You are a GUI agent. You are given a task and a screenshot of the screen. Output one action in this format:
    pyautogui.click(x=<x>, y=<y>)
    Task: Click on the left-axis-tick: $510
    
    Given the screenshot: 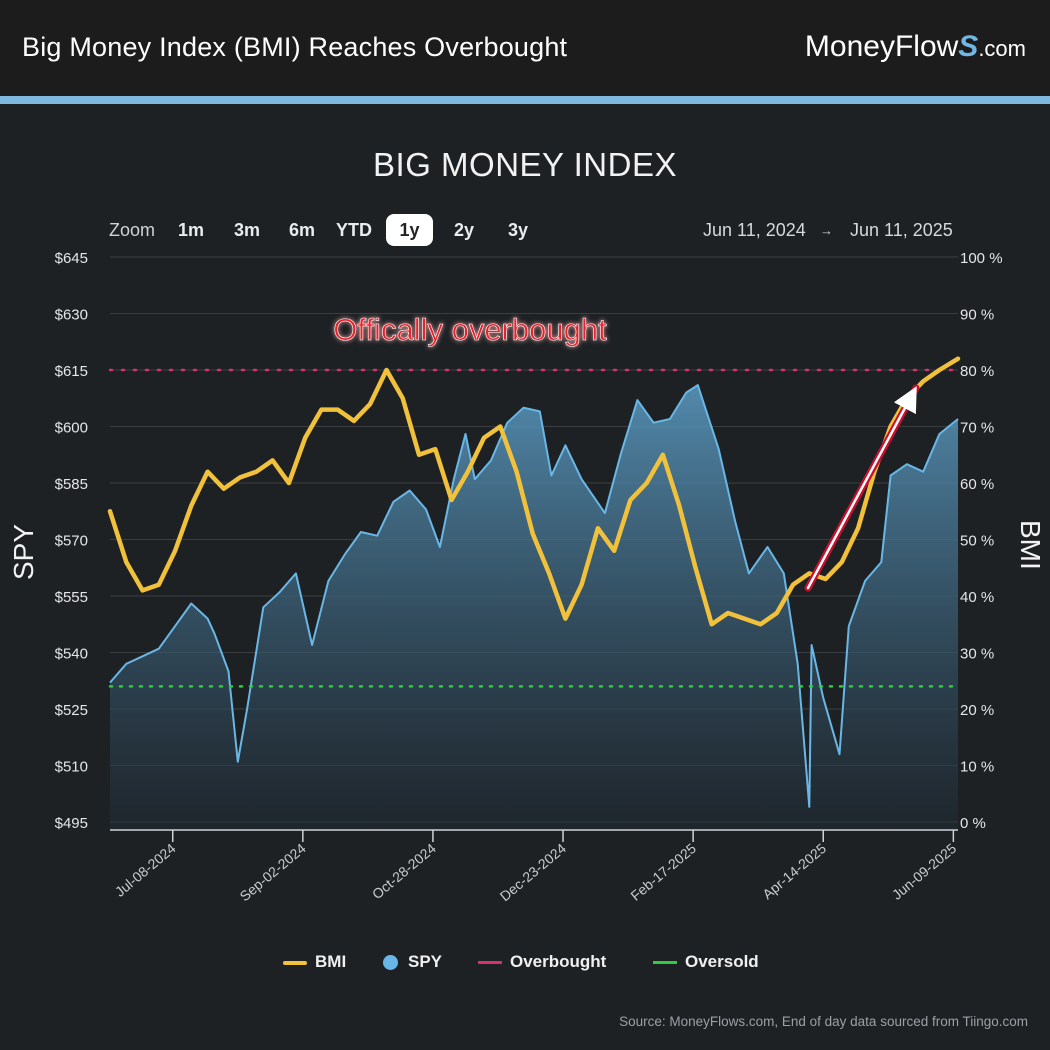 What is the action you would take?
    pyautogui.click(x=71, y=767)
    